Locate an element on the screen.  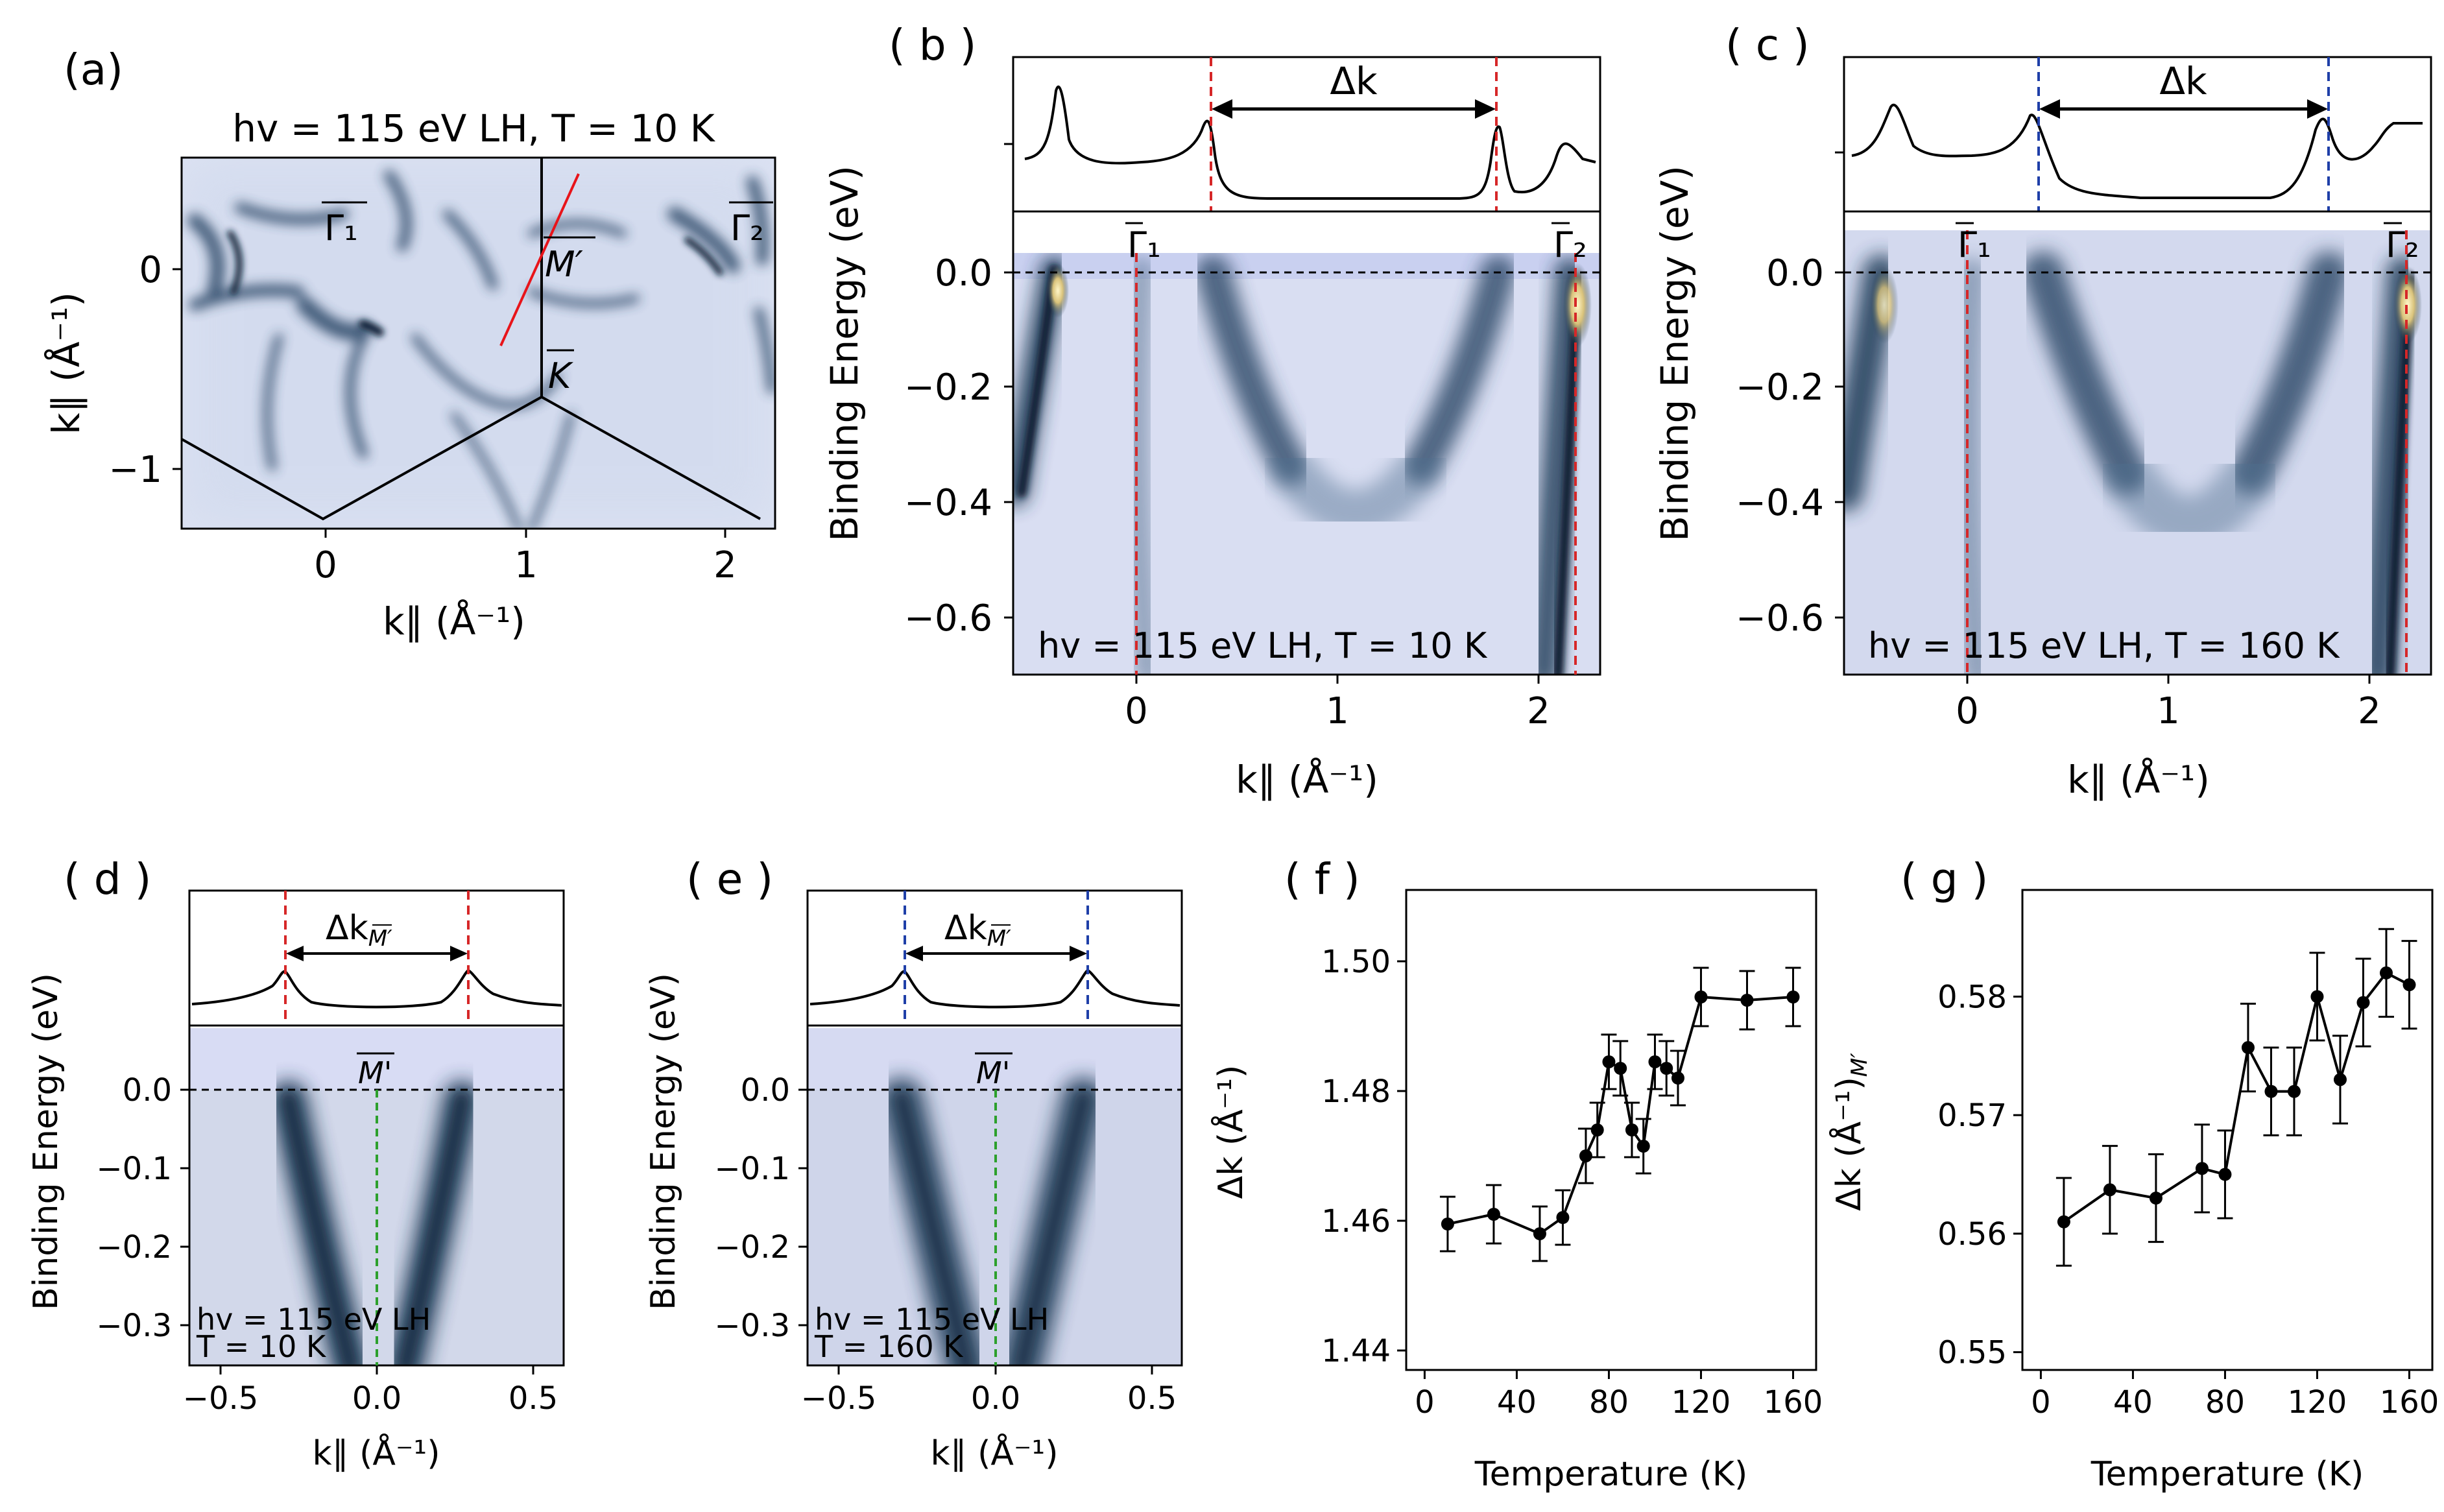
panel-c-gamma1: Γ₁ is located at coordinates (1974, 244).